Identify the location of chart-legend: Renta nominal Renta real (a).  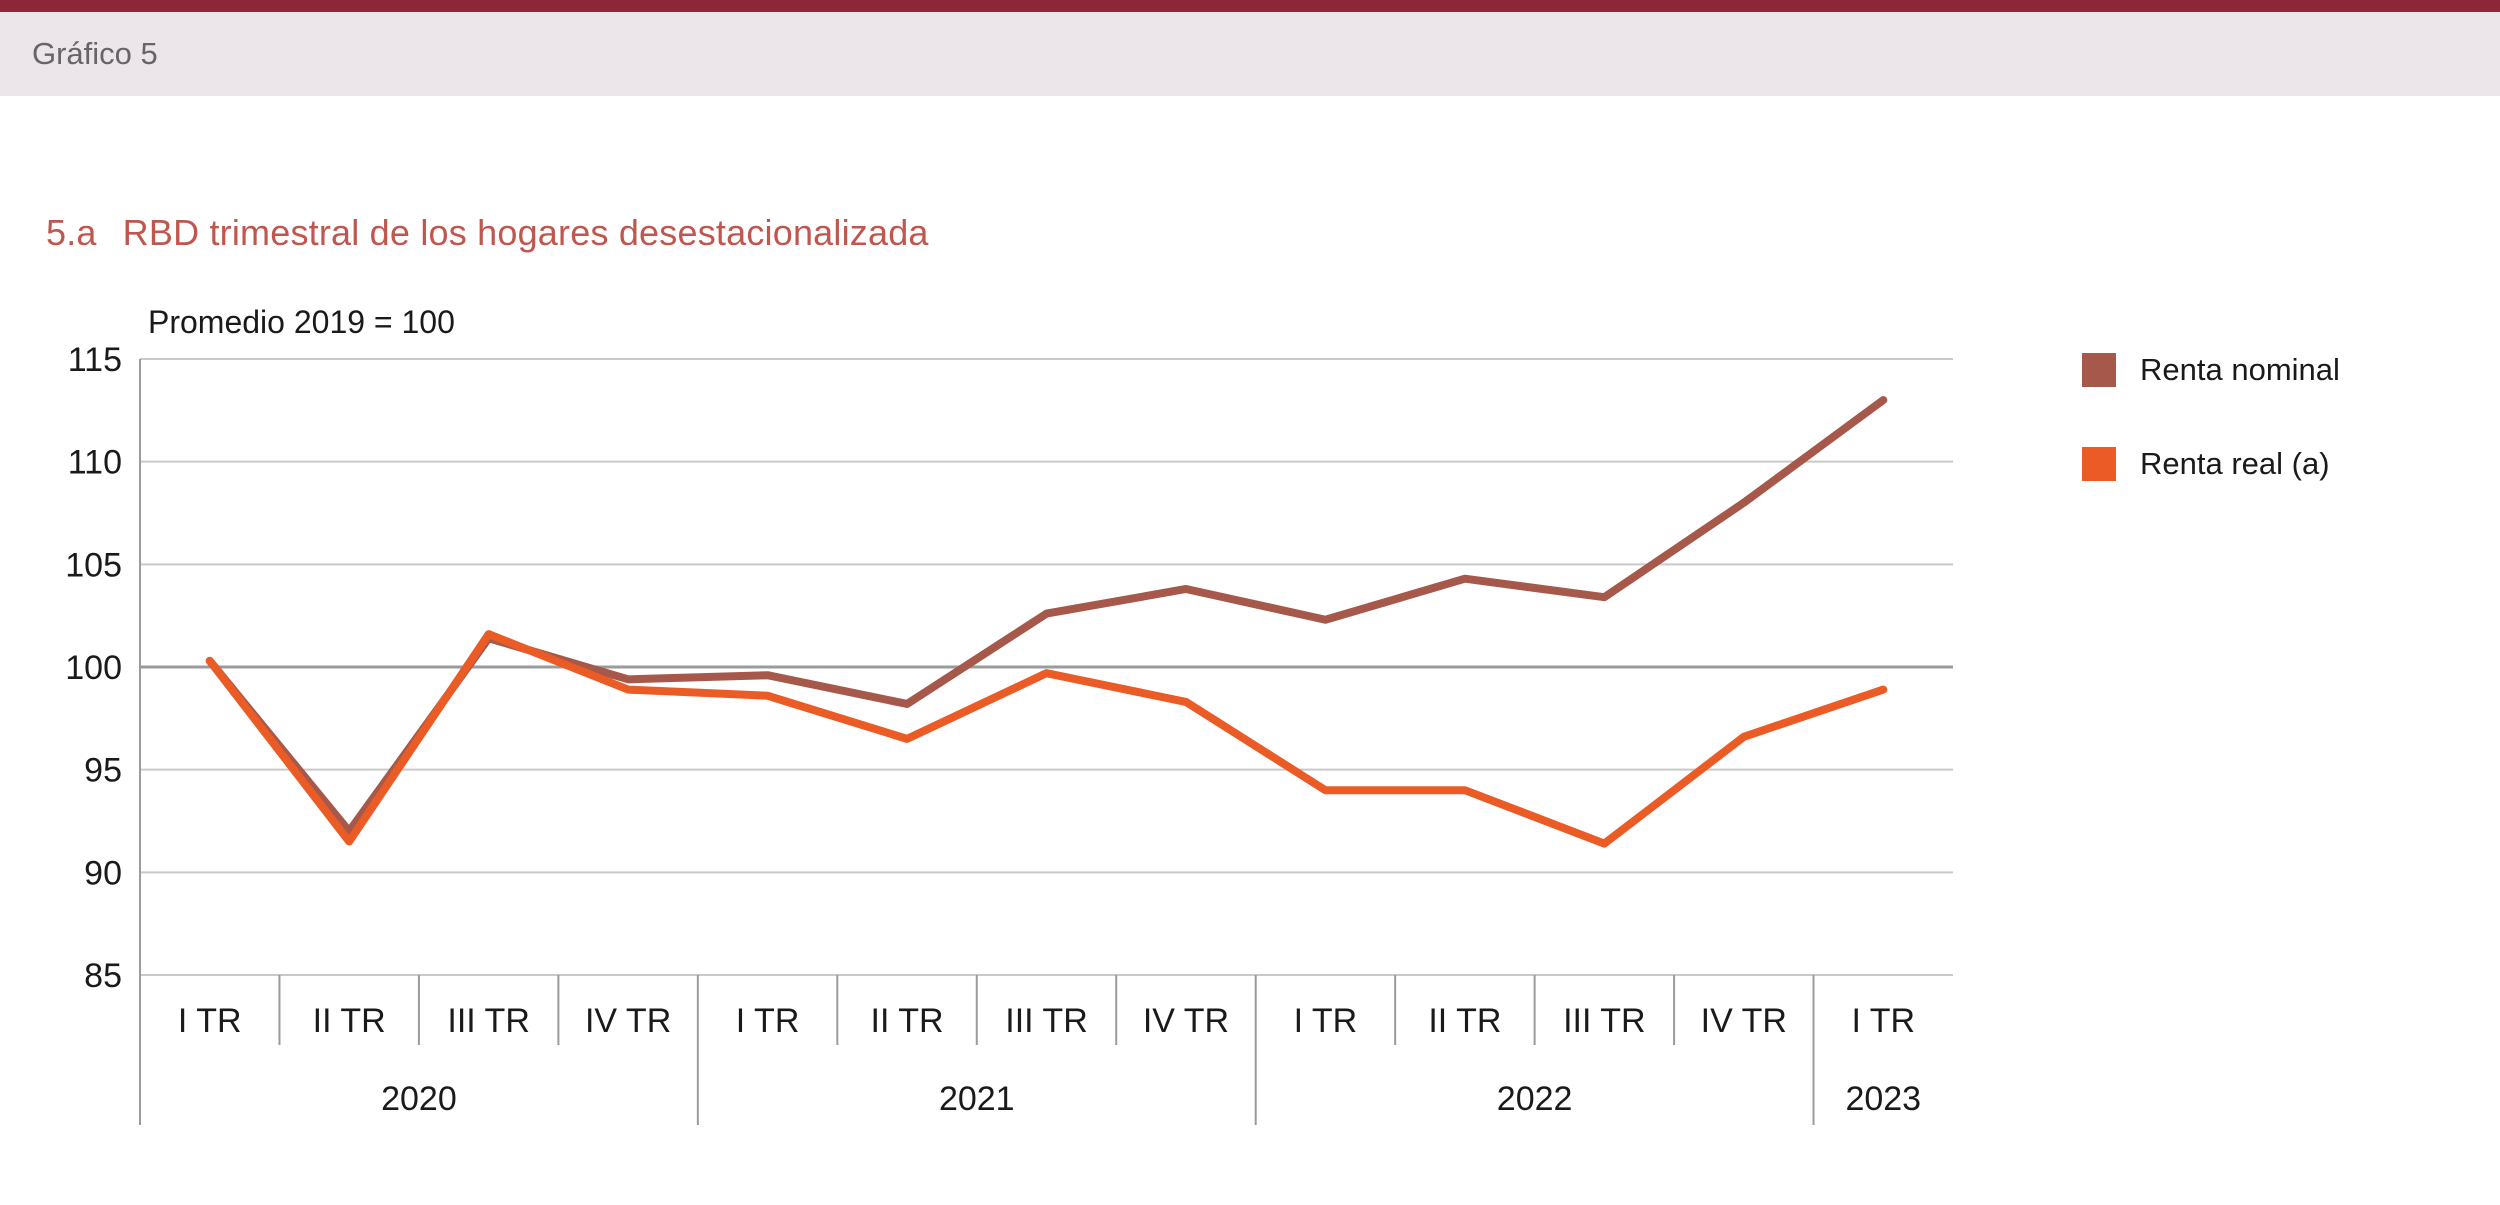
(2211, 417).